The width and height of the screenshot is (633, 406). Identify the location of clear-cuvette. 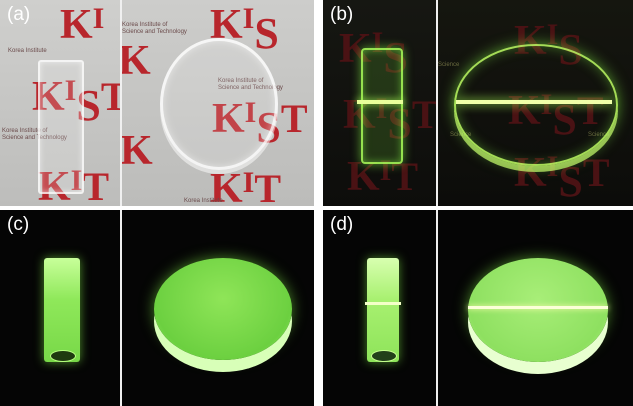
(61, 127).